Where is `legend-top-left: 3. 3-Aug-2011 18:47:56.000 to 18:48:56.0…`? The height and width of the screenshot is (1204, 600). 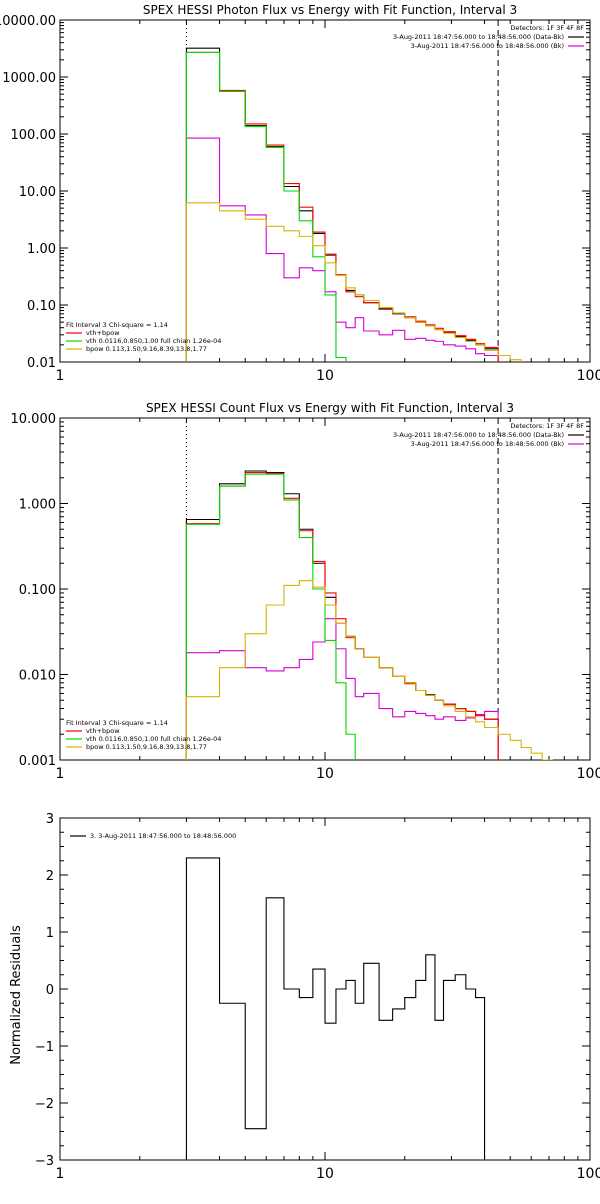 legend-top-left: 3. 3-Aug-2011 18:47:56.000 to 18:48:56.0… is located at coordinates (153, 836).